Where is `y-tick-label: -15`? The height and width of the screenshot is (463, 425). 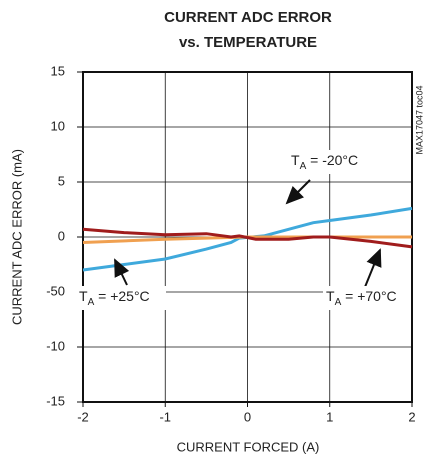 y-tick-label: -15 is located at coordinates (55, 400).